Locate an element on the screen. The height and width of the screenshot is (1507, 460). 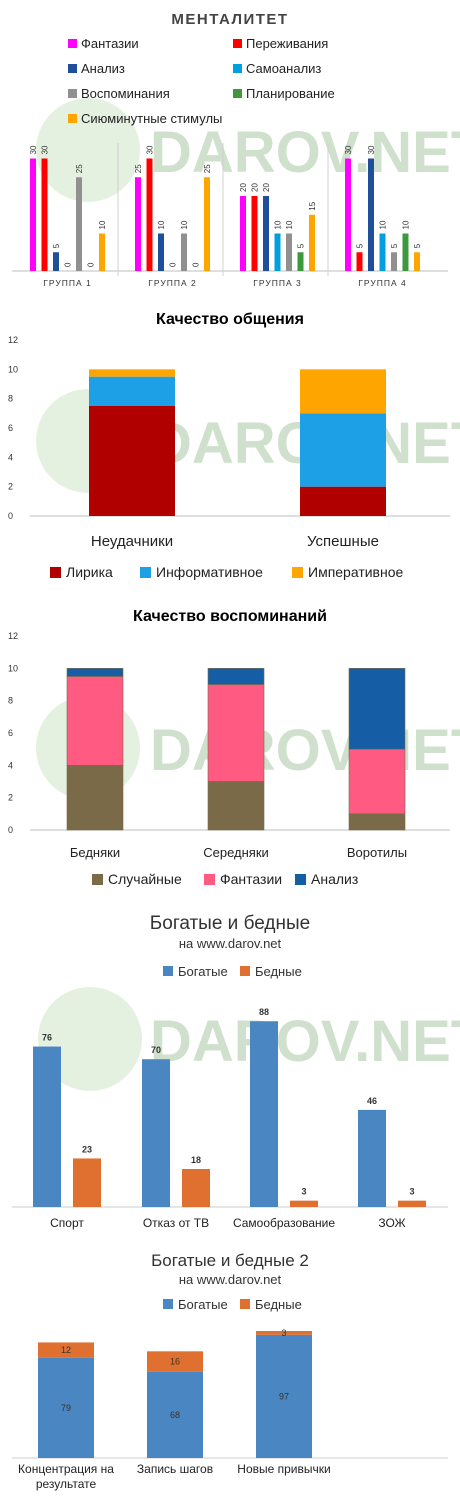
x-tick-label: Концентрация на результате is located at coordinates (66, 1476).